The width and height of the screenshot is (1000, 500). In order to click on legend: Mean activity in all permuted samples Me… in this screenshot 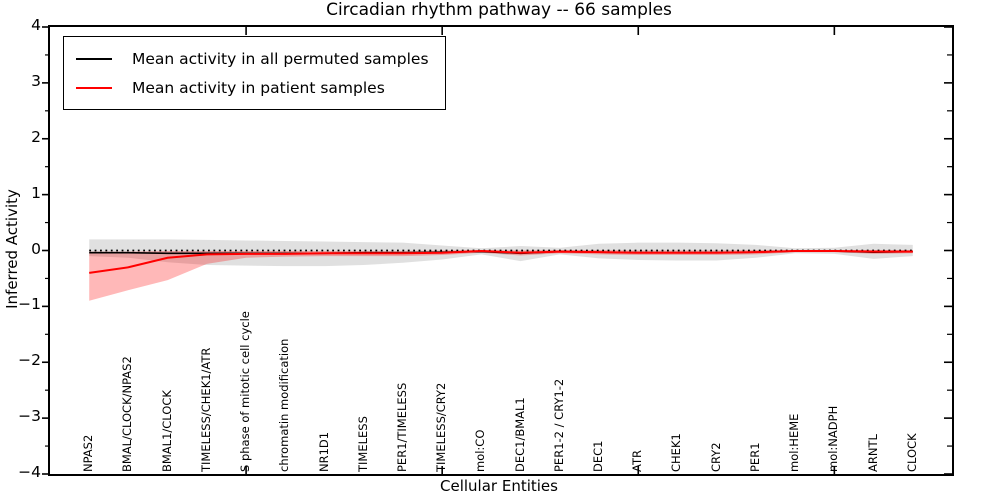, I will do `click(254, 73)`.